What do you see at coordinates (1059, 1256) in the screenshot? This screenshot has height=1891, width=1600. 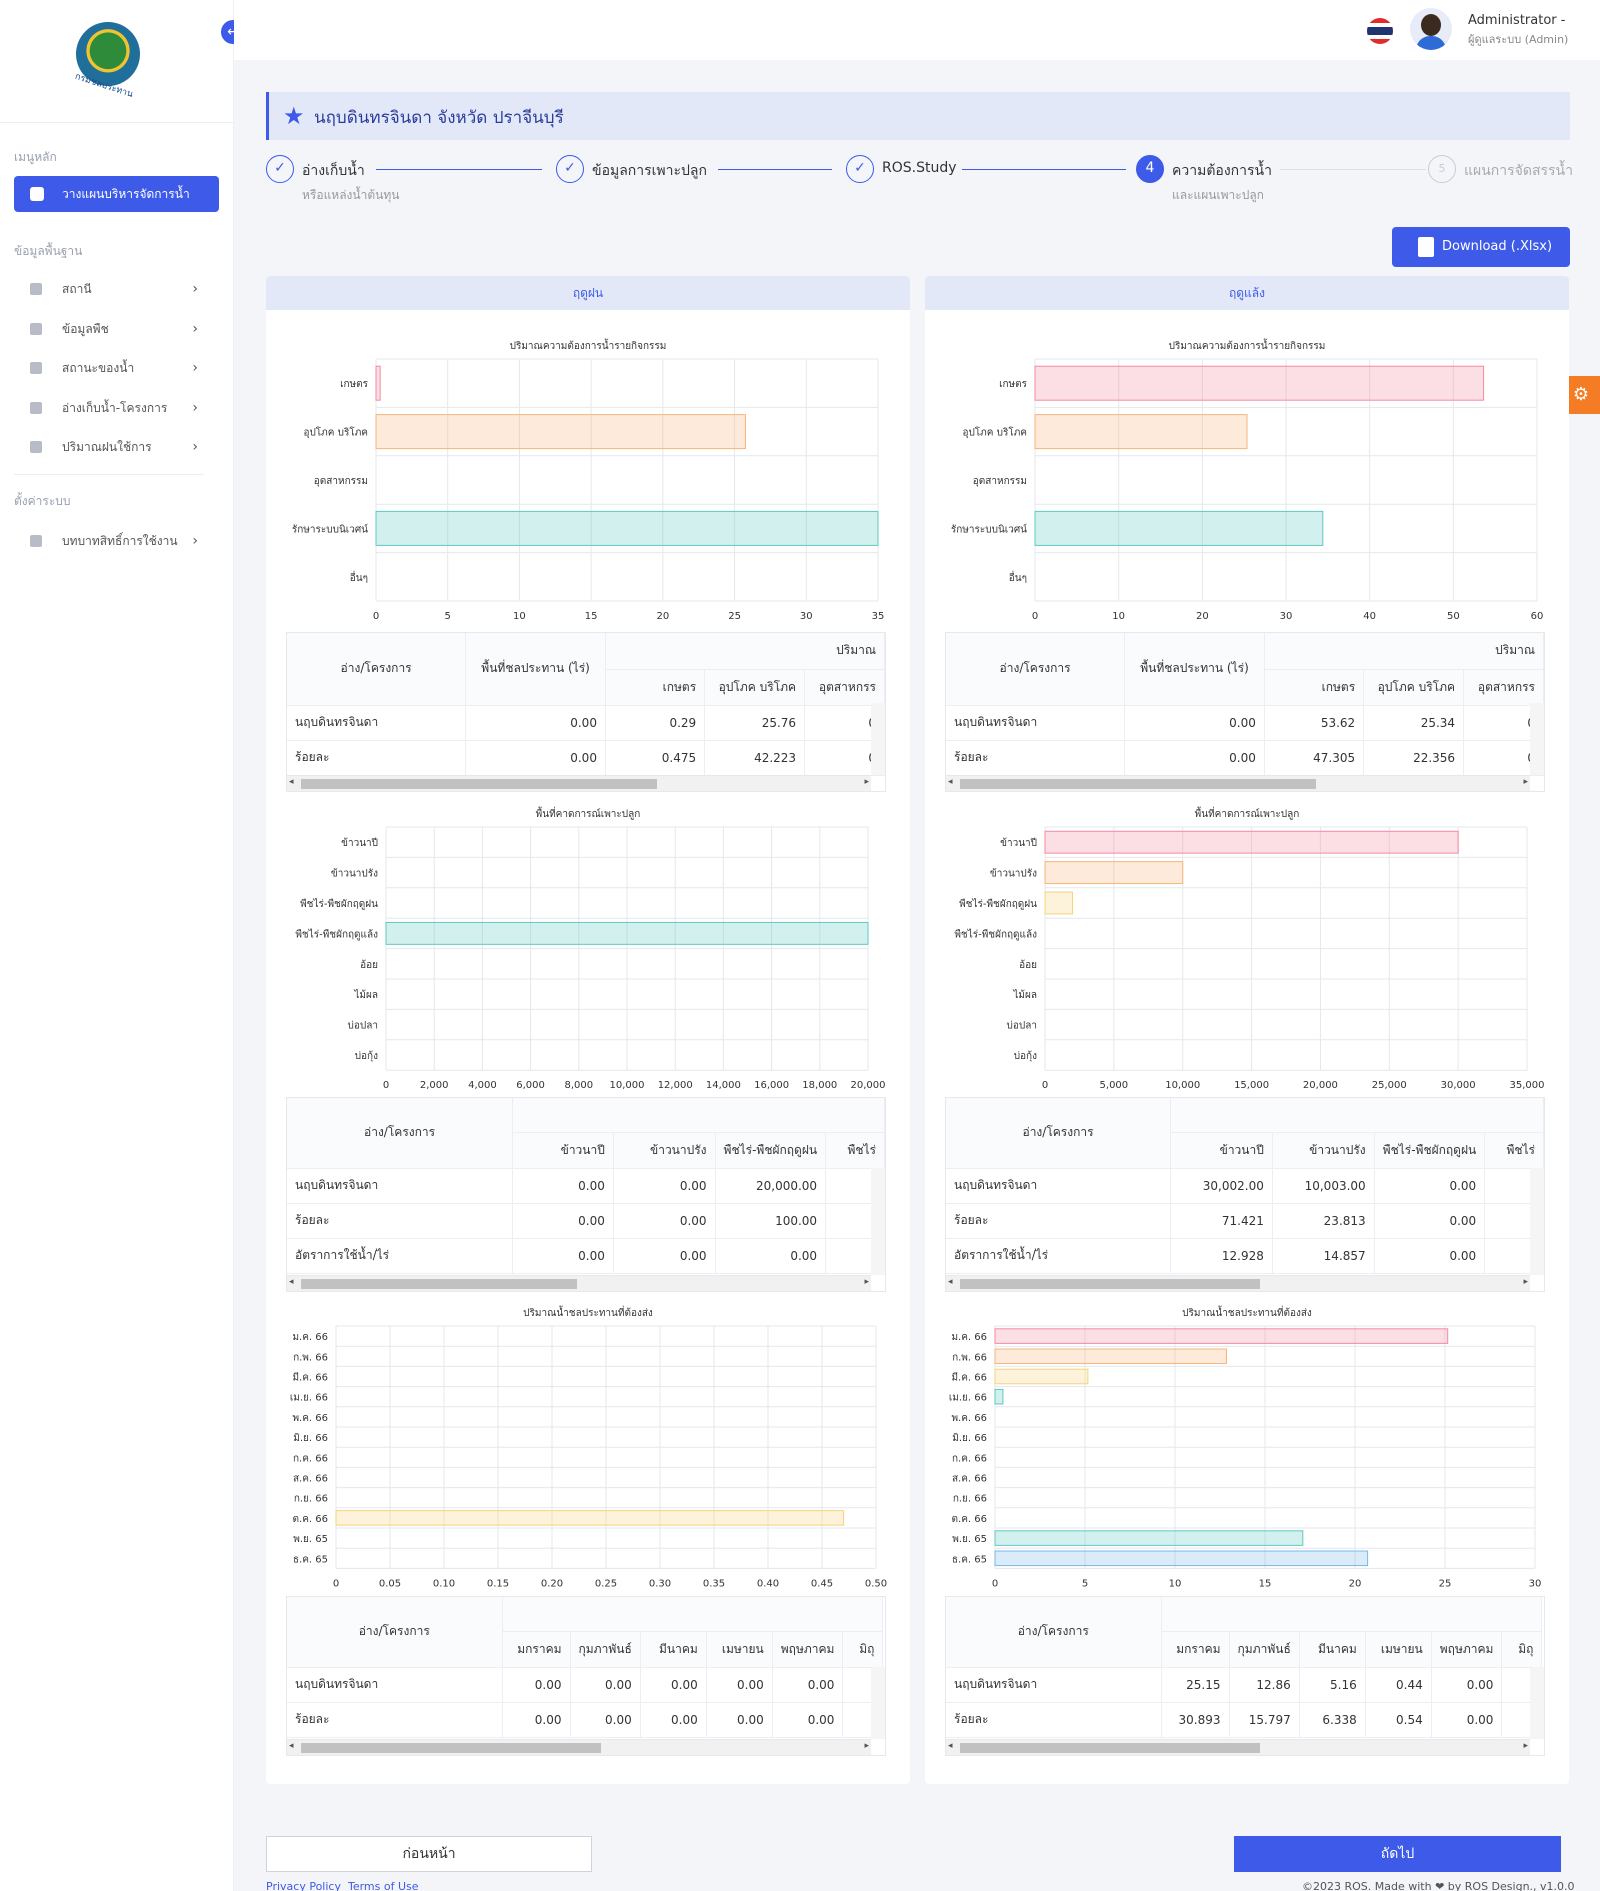 I see `table-cell: อัตราการใช้น้ำ/ไร่` at bounding box center [1059, 1256].